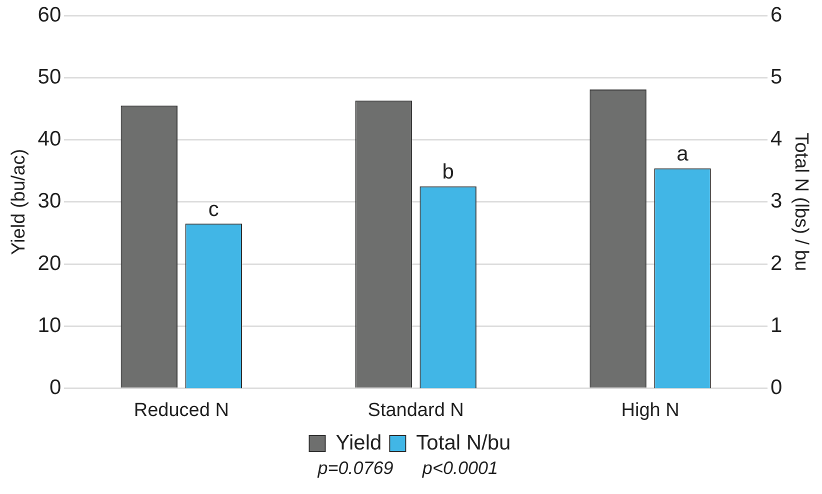 The height and width of the screenshot is (494, 822). I want to click on y-tick-label: 50, so click(50, 76).